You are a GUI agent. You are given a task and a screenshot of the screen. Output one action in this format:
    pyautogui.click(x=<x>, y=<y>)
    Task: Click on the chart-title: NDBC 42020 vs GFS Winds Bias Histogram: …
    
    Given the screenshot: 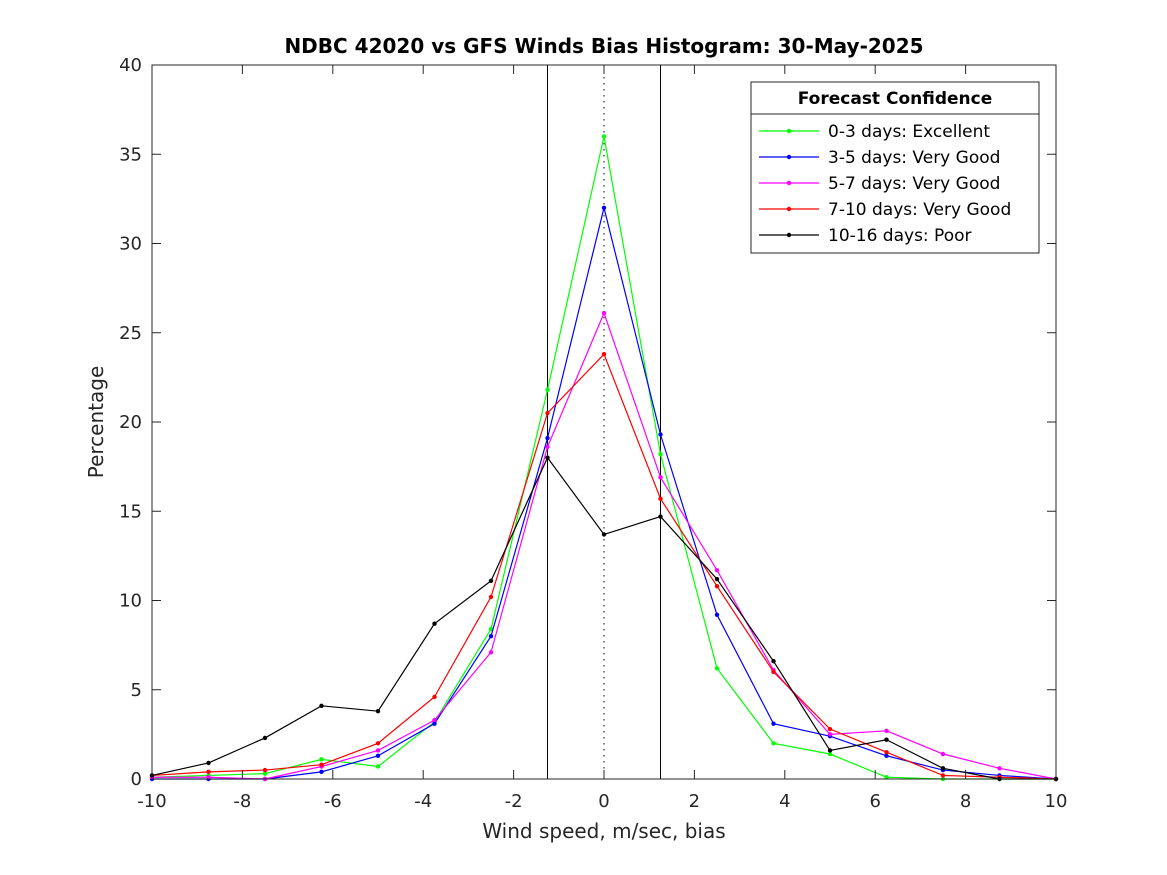 What is the action you would take?
    pyautogui.click(x=603, y=46)
    